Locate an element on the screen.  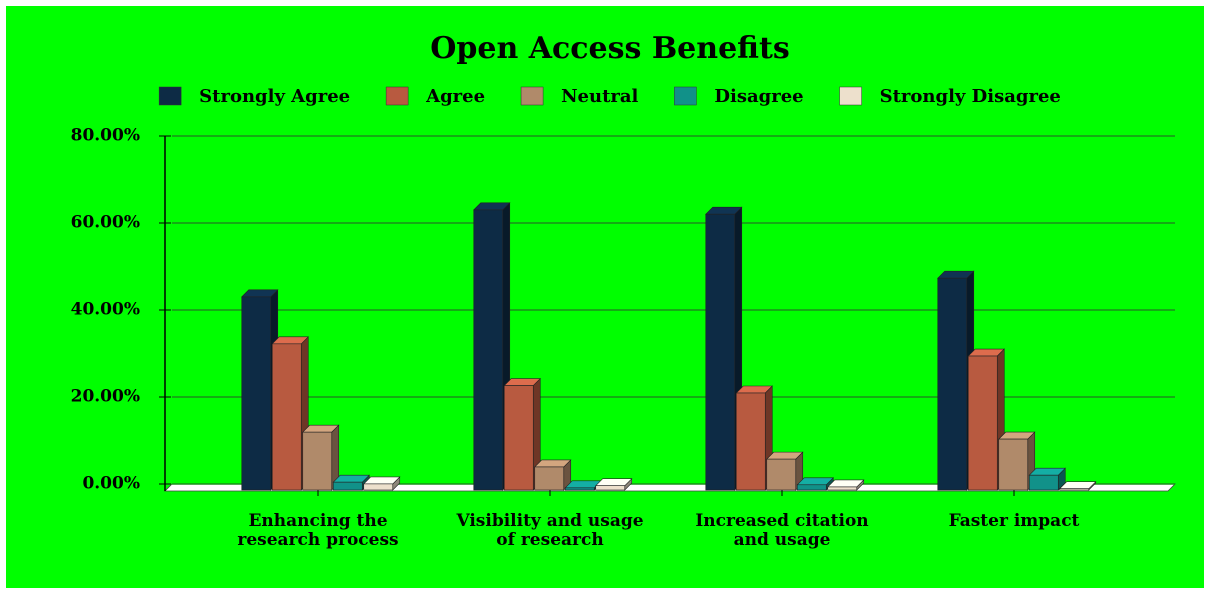
legend-label: Strongly Disagree is located at coordinates (970, 96).